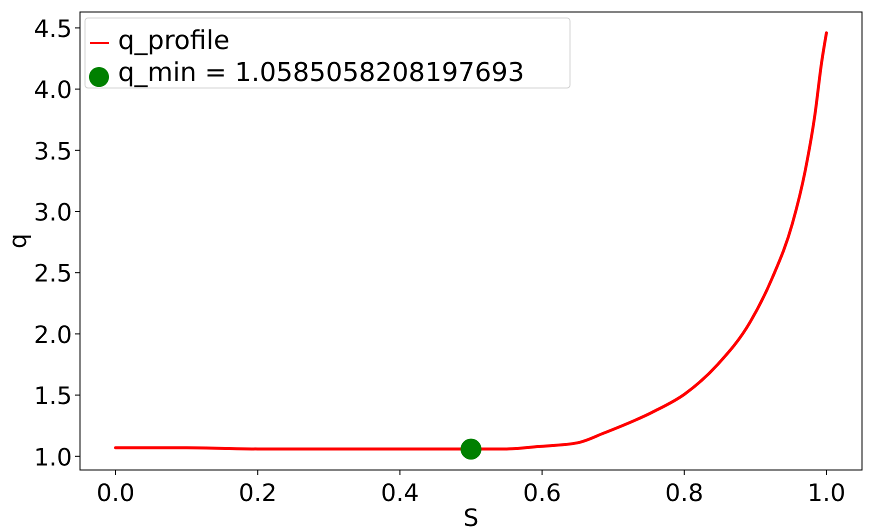 This screenshot has width=875, height=529. Describe the element at coordinates (53, 396) in the screenshot. I see `y-tick-label: 1.5` at that location.